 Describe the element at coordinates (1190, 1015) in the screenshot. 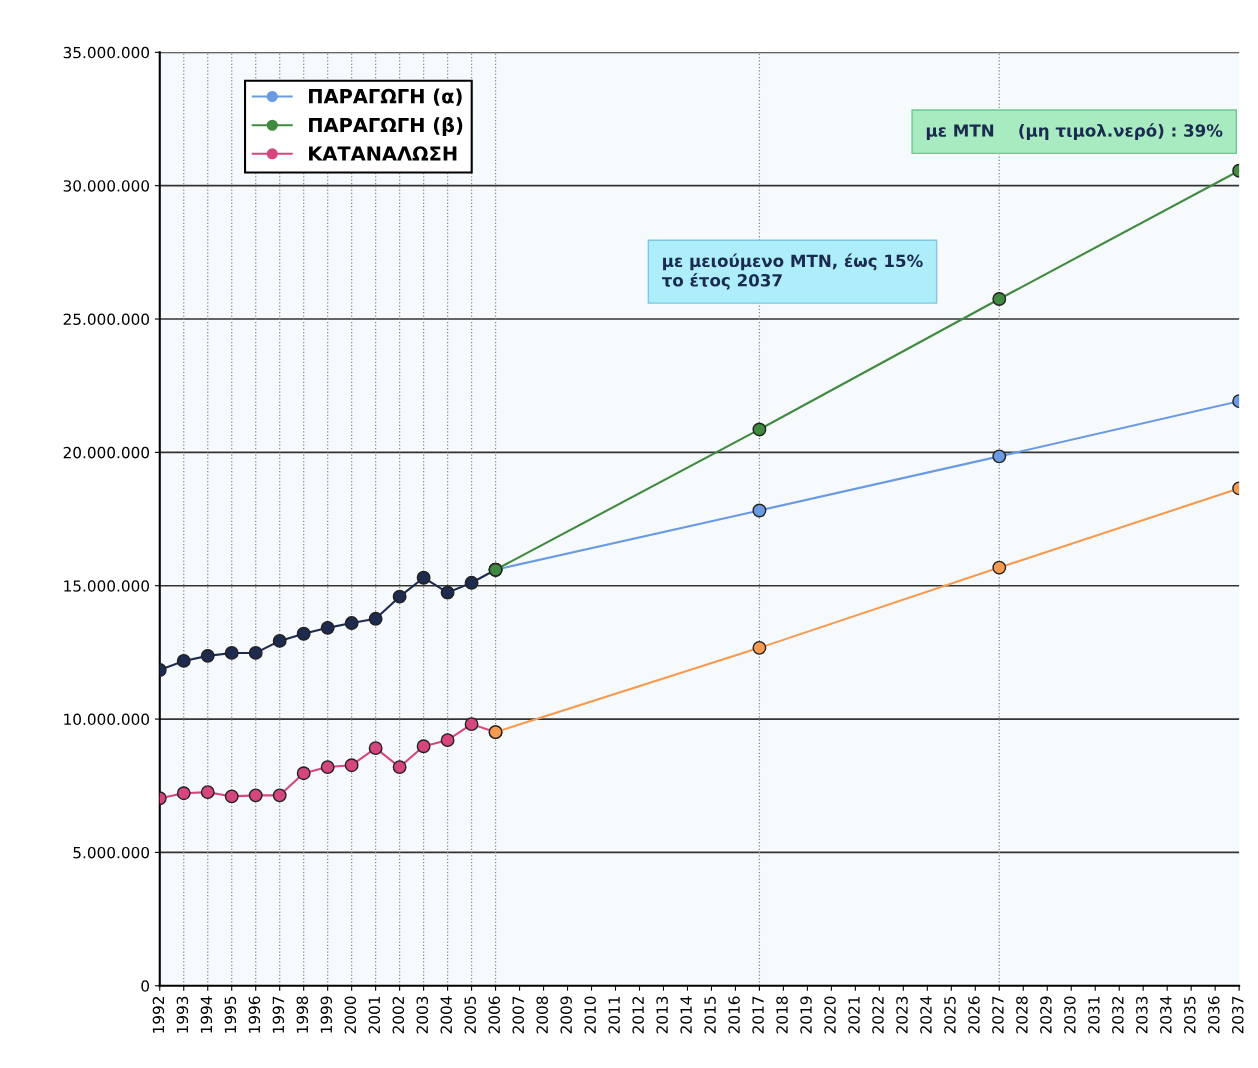

I see `x-tick-label: 2035` at that location.